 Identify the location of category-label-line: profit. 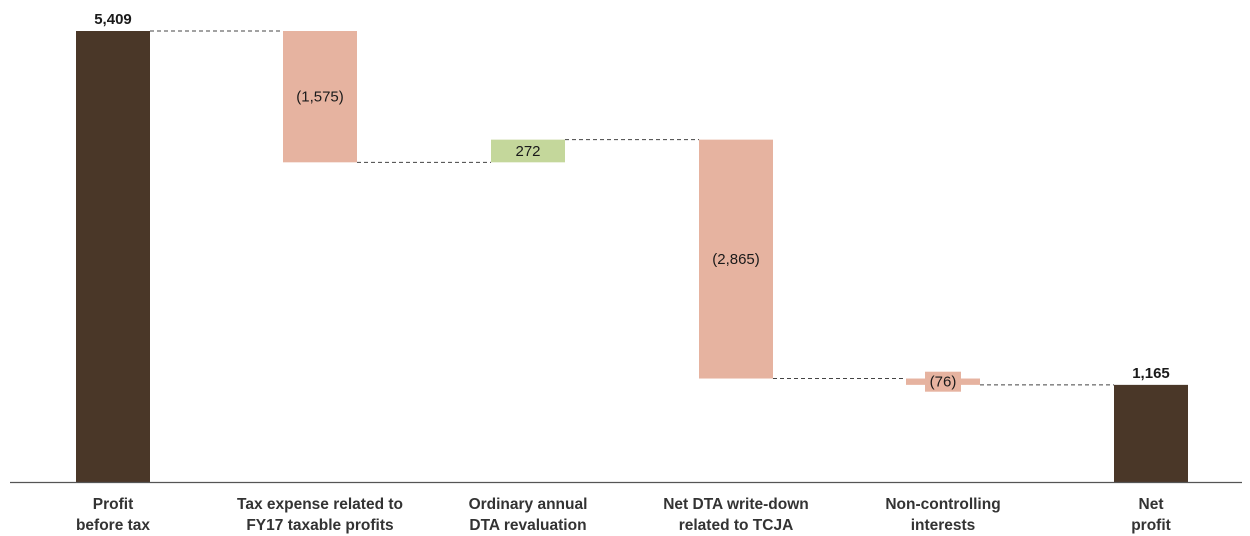
(1151, 525).